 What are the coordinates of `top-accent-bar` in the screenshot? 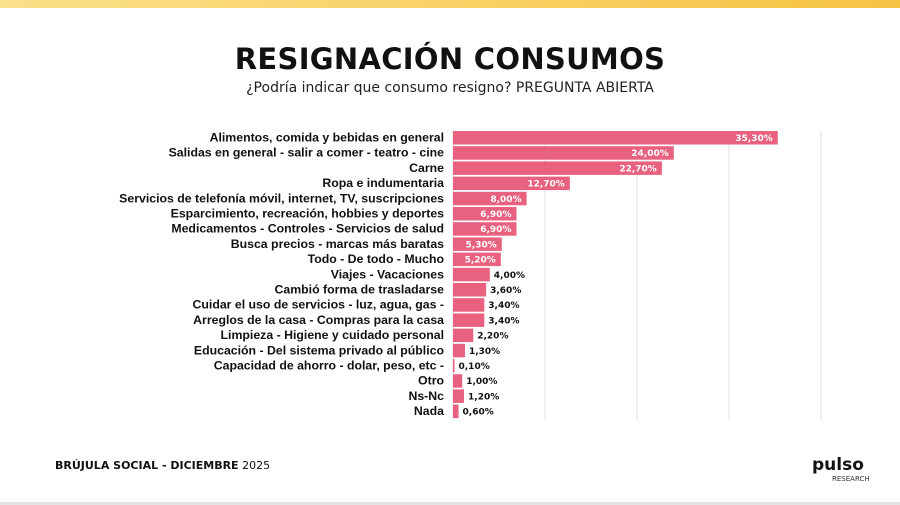 It's located at (450, 4).